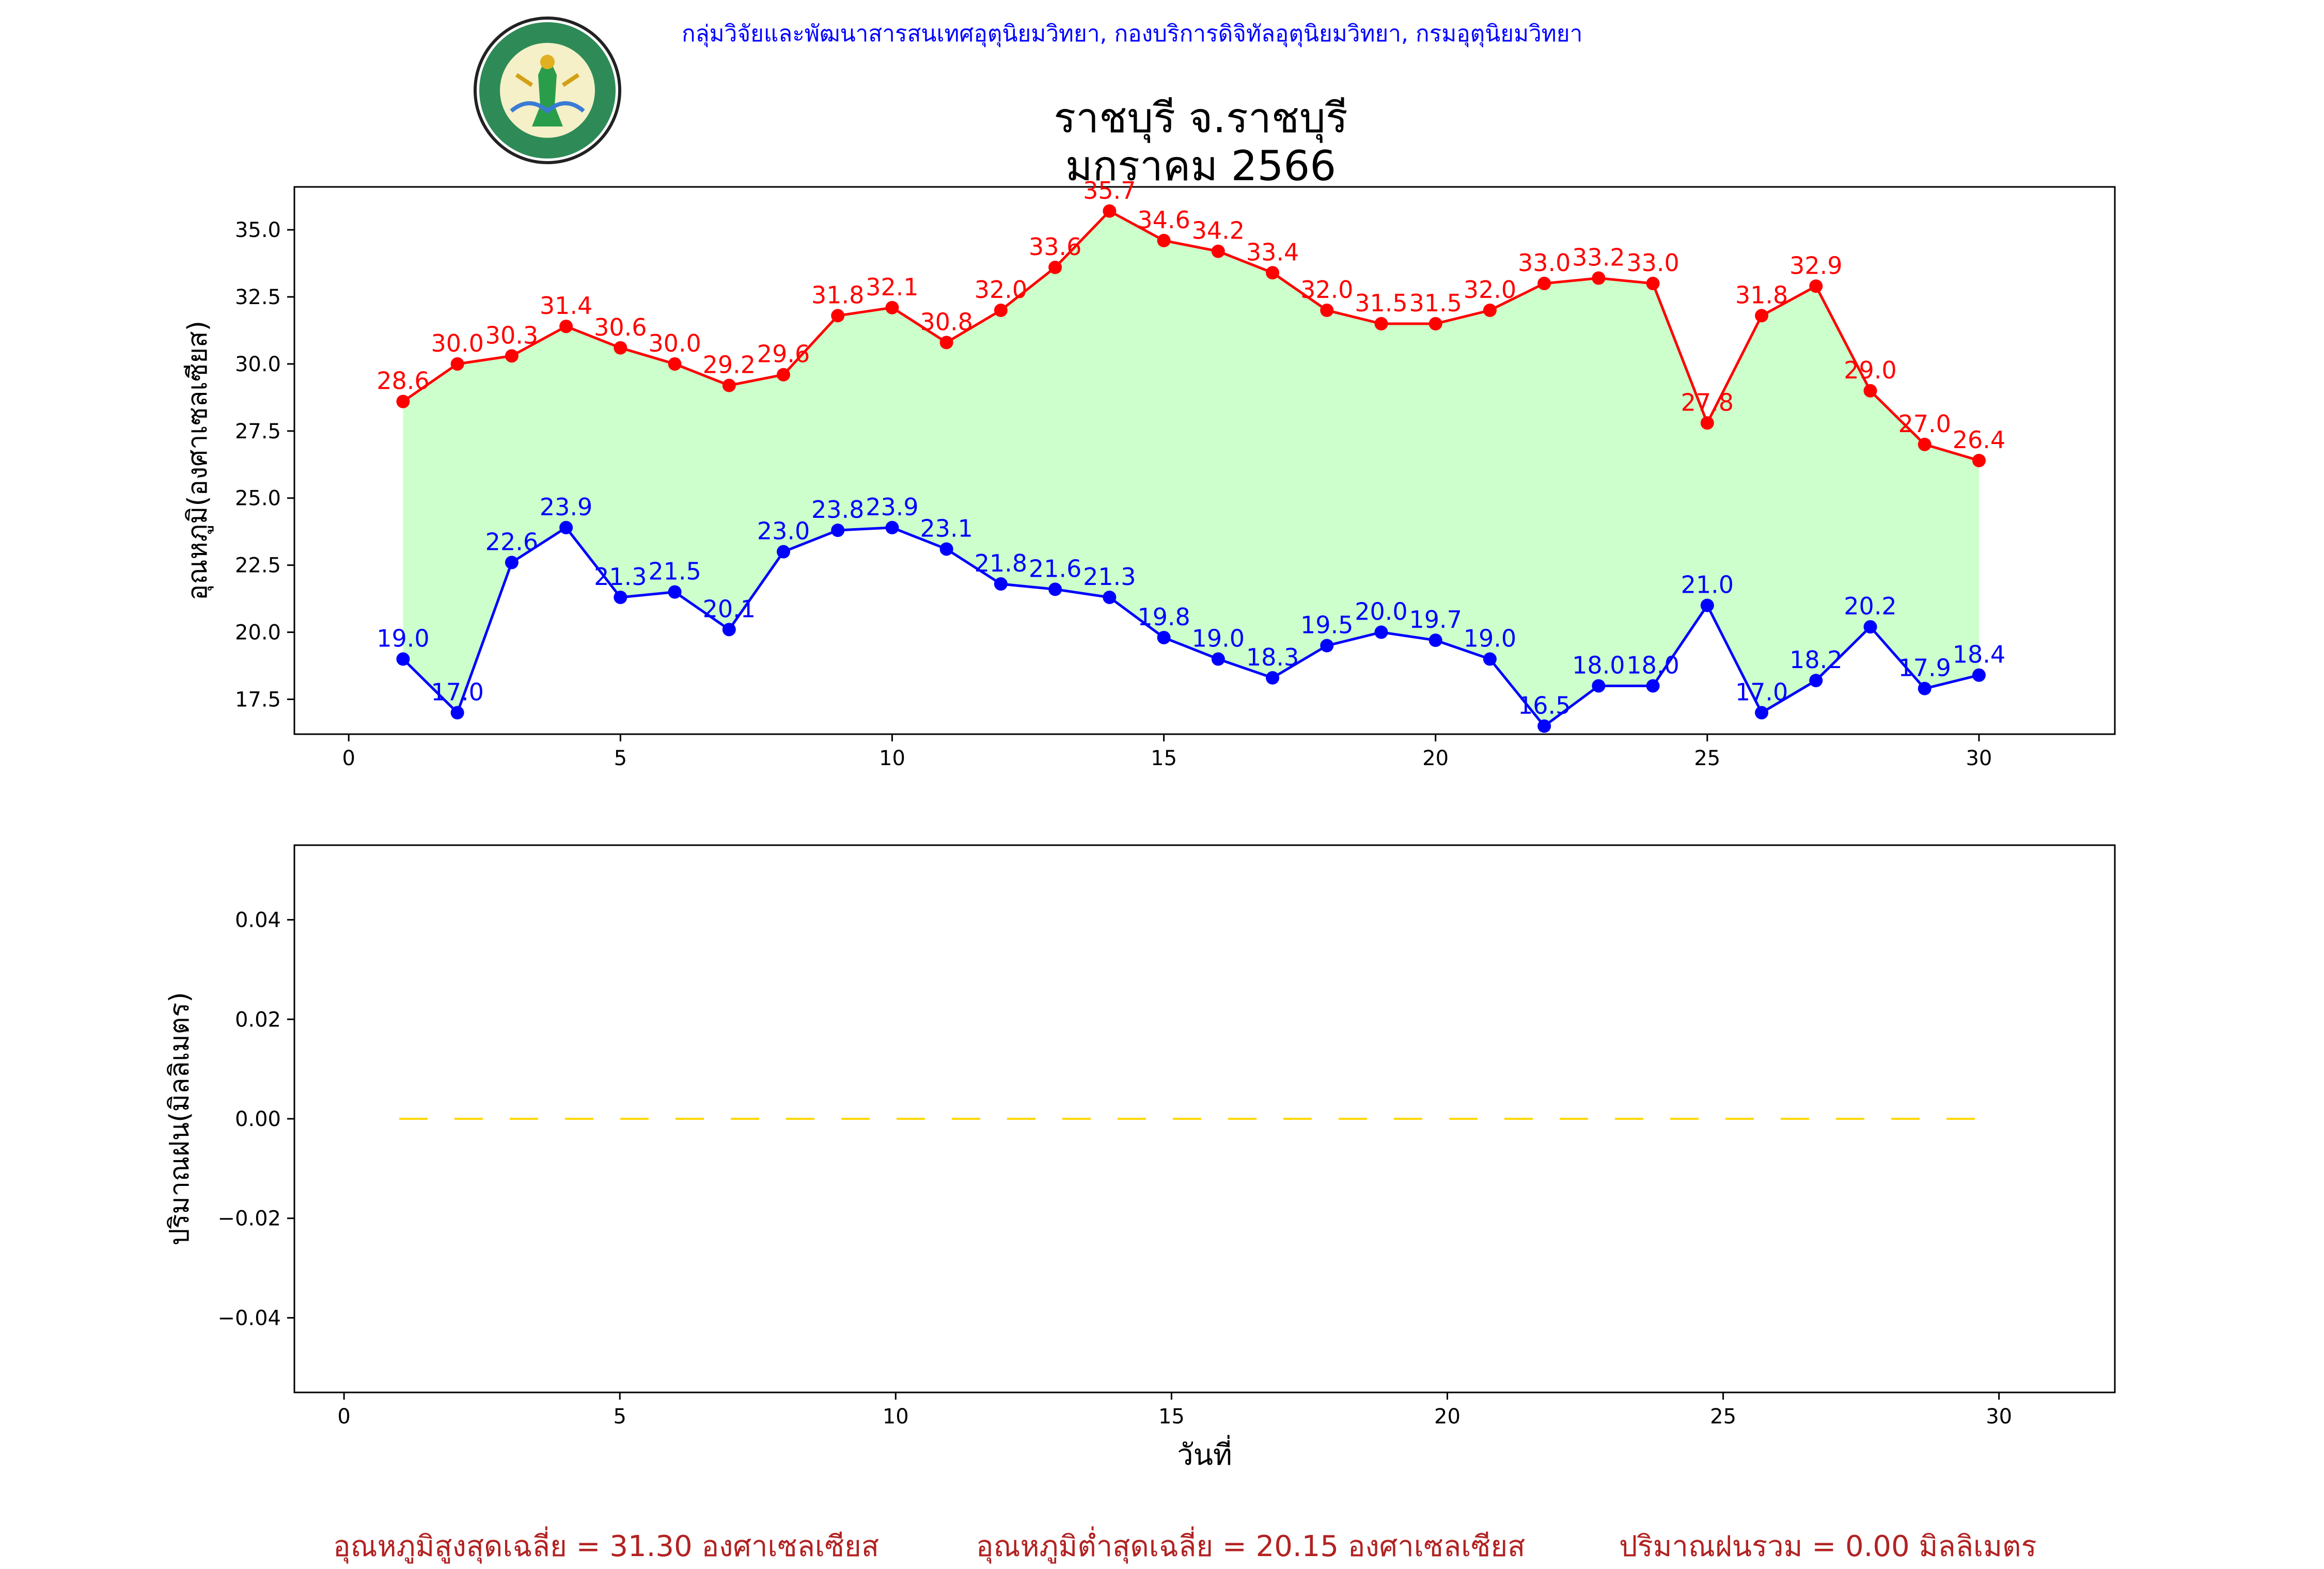  What do you see at coordinates (1272, 657) in the screenshot?
I see `min-data-label: 18.3` at bounding box center [1272, 657].